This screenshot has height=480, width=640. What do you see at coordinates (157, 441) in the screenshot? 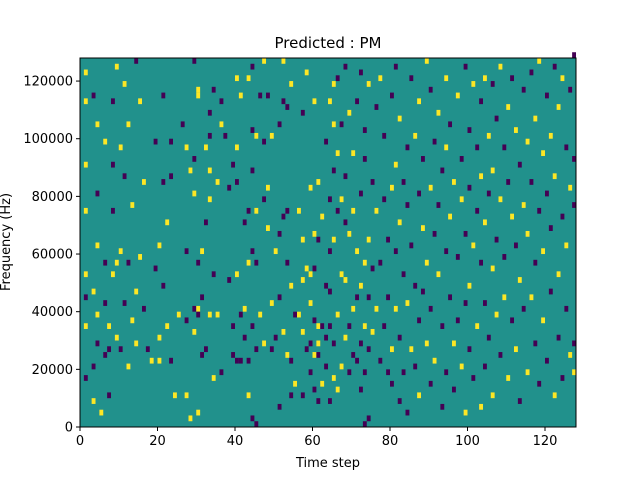
I see `x-tick-label: 20` at bounding box center [157, 441].